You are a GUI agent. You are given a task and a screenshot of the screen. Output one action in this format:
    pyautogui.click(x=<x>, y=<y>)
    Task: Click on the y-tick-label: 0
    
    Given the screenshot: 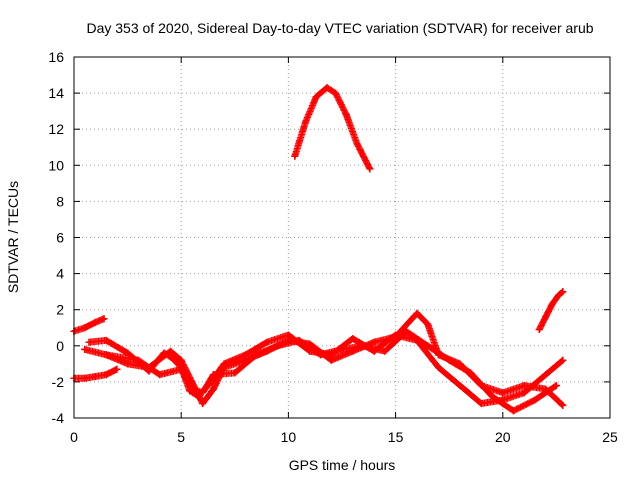 What is the action you would take?
    pyautogui.click(x=60, y=346)
    